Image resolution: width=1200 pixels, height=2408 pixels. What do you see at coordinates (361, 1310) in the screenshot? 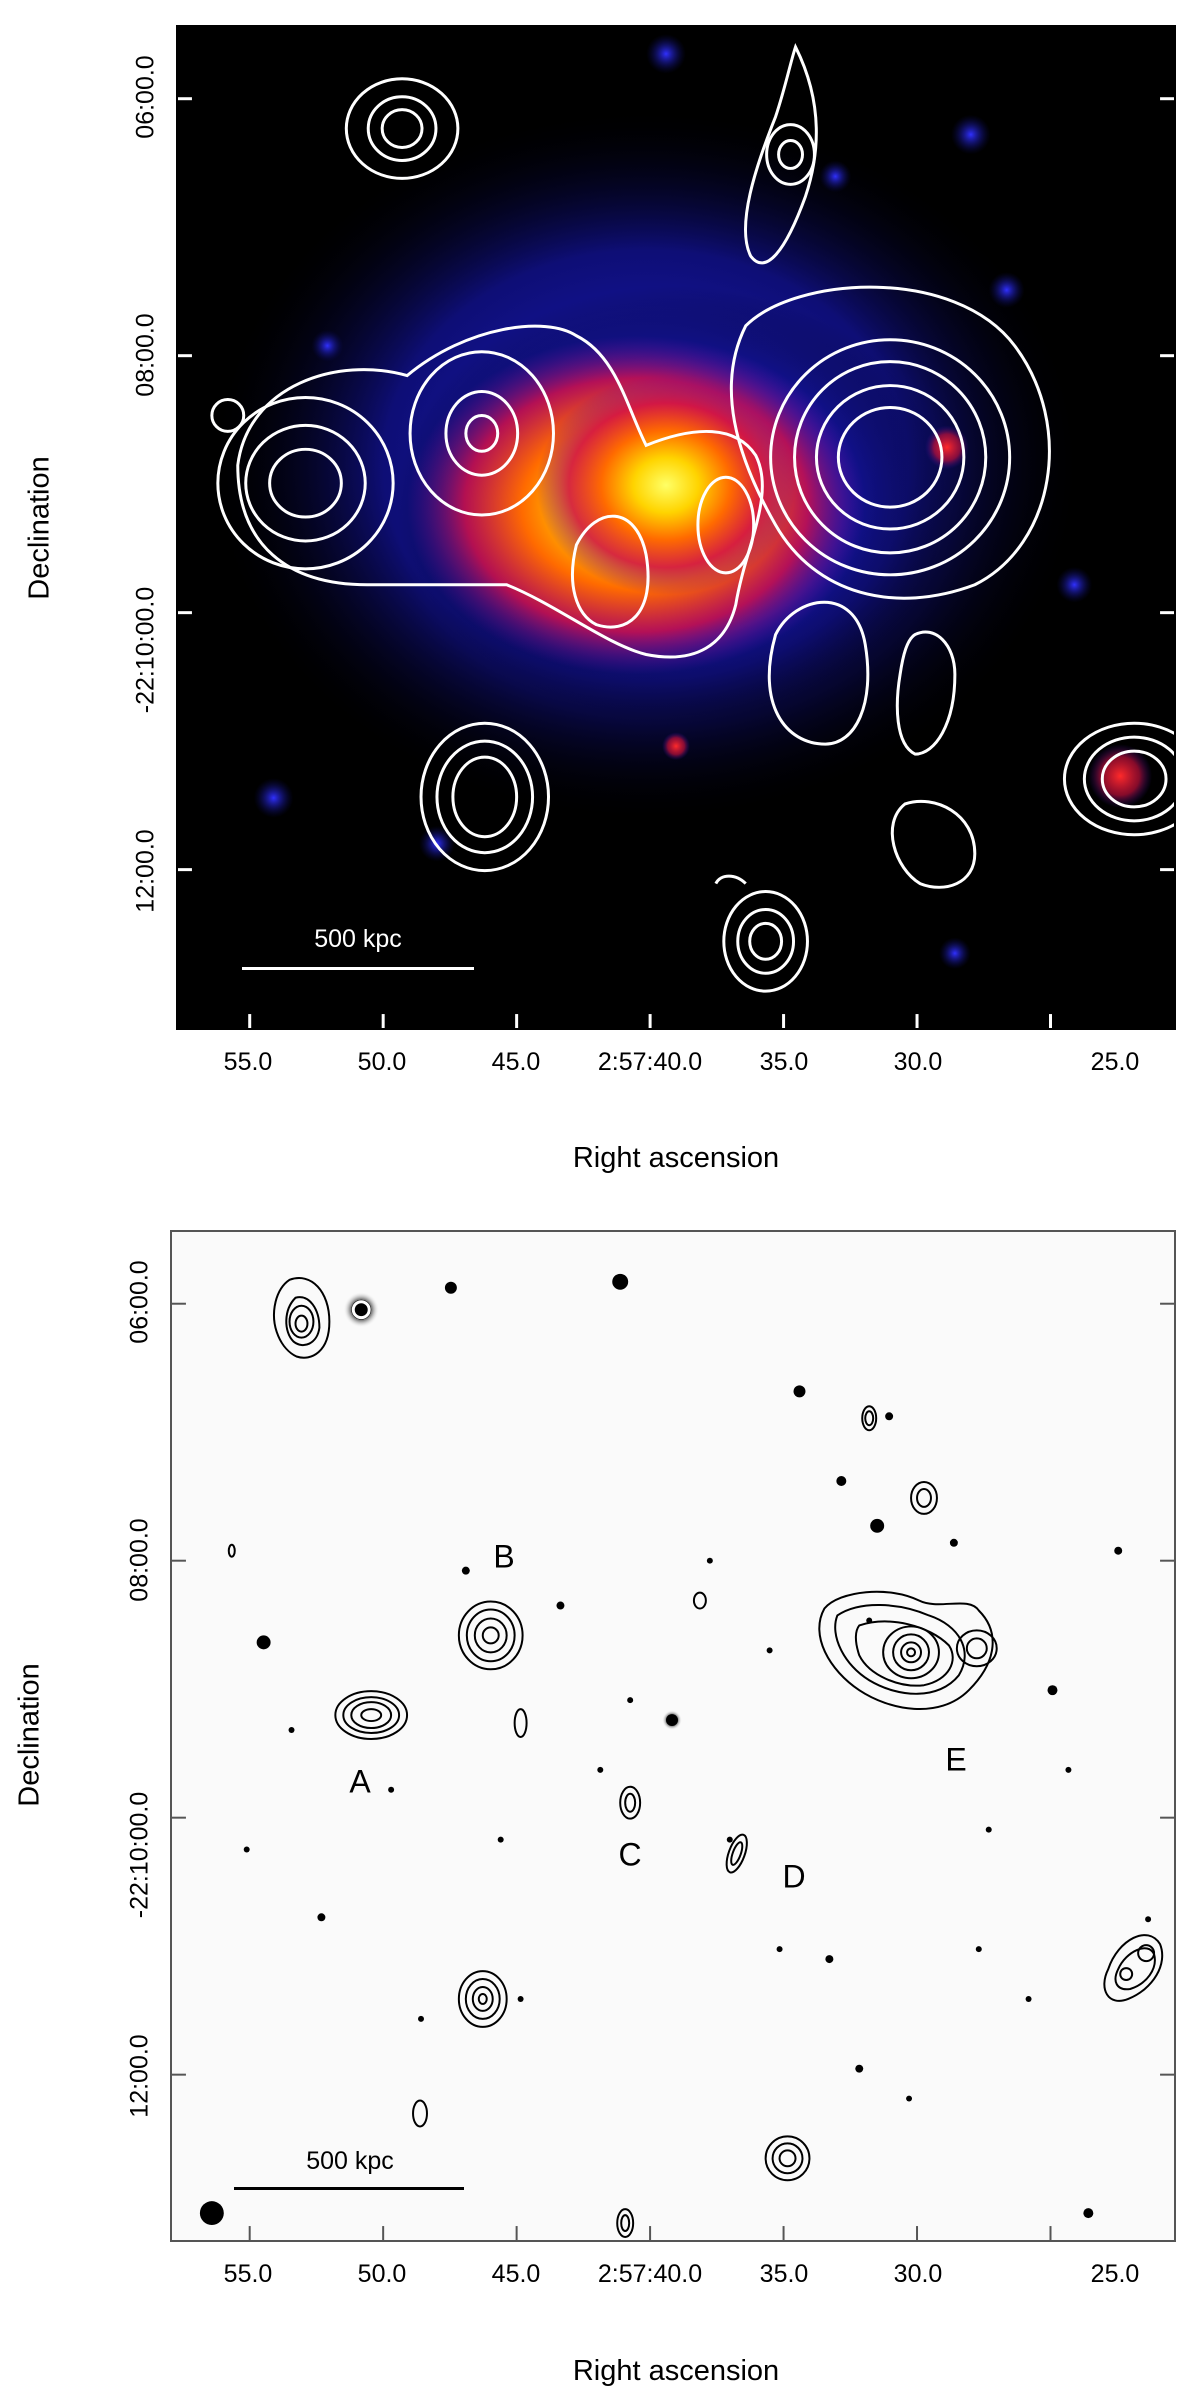
I see `diffraction-ring` at bounding box center [361, 1310].